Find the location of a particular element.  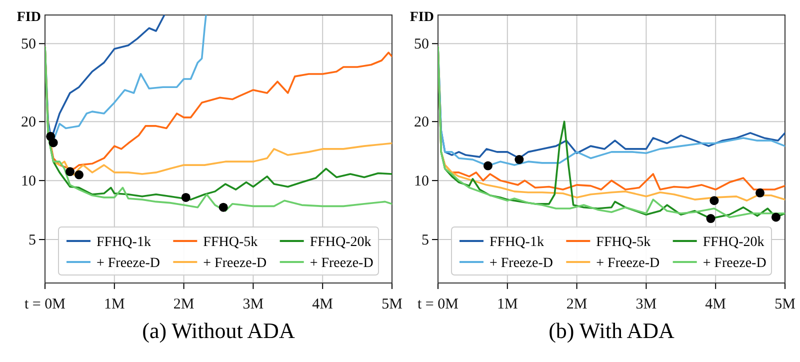

text: (b) With ADA is located at coordinates (611, 330).